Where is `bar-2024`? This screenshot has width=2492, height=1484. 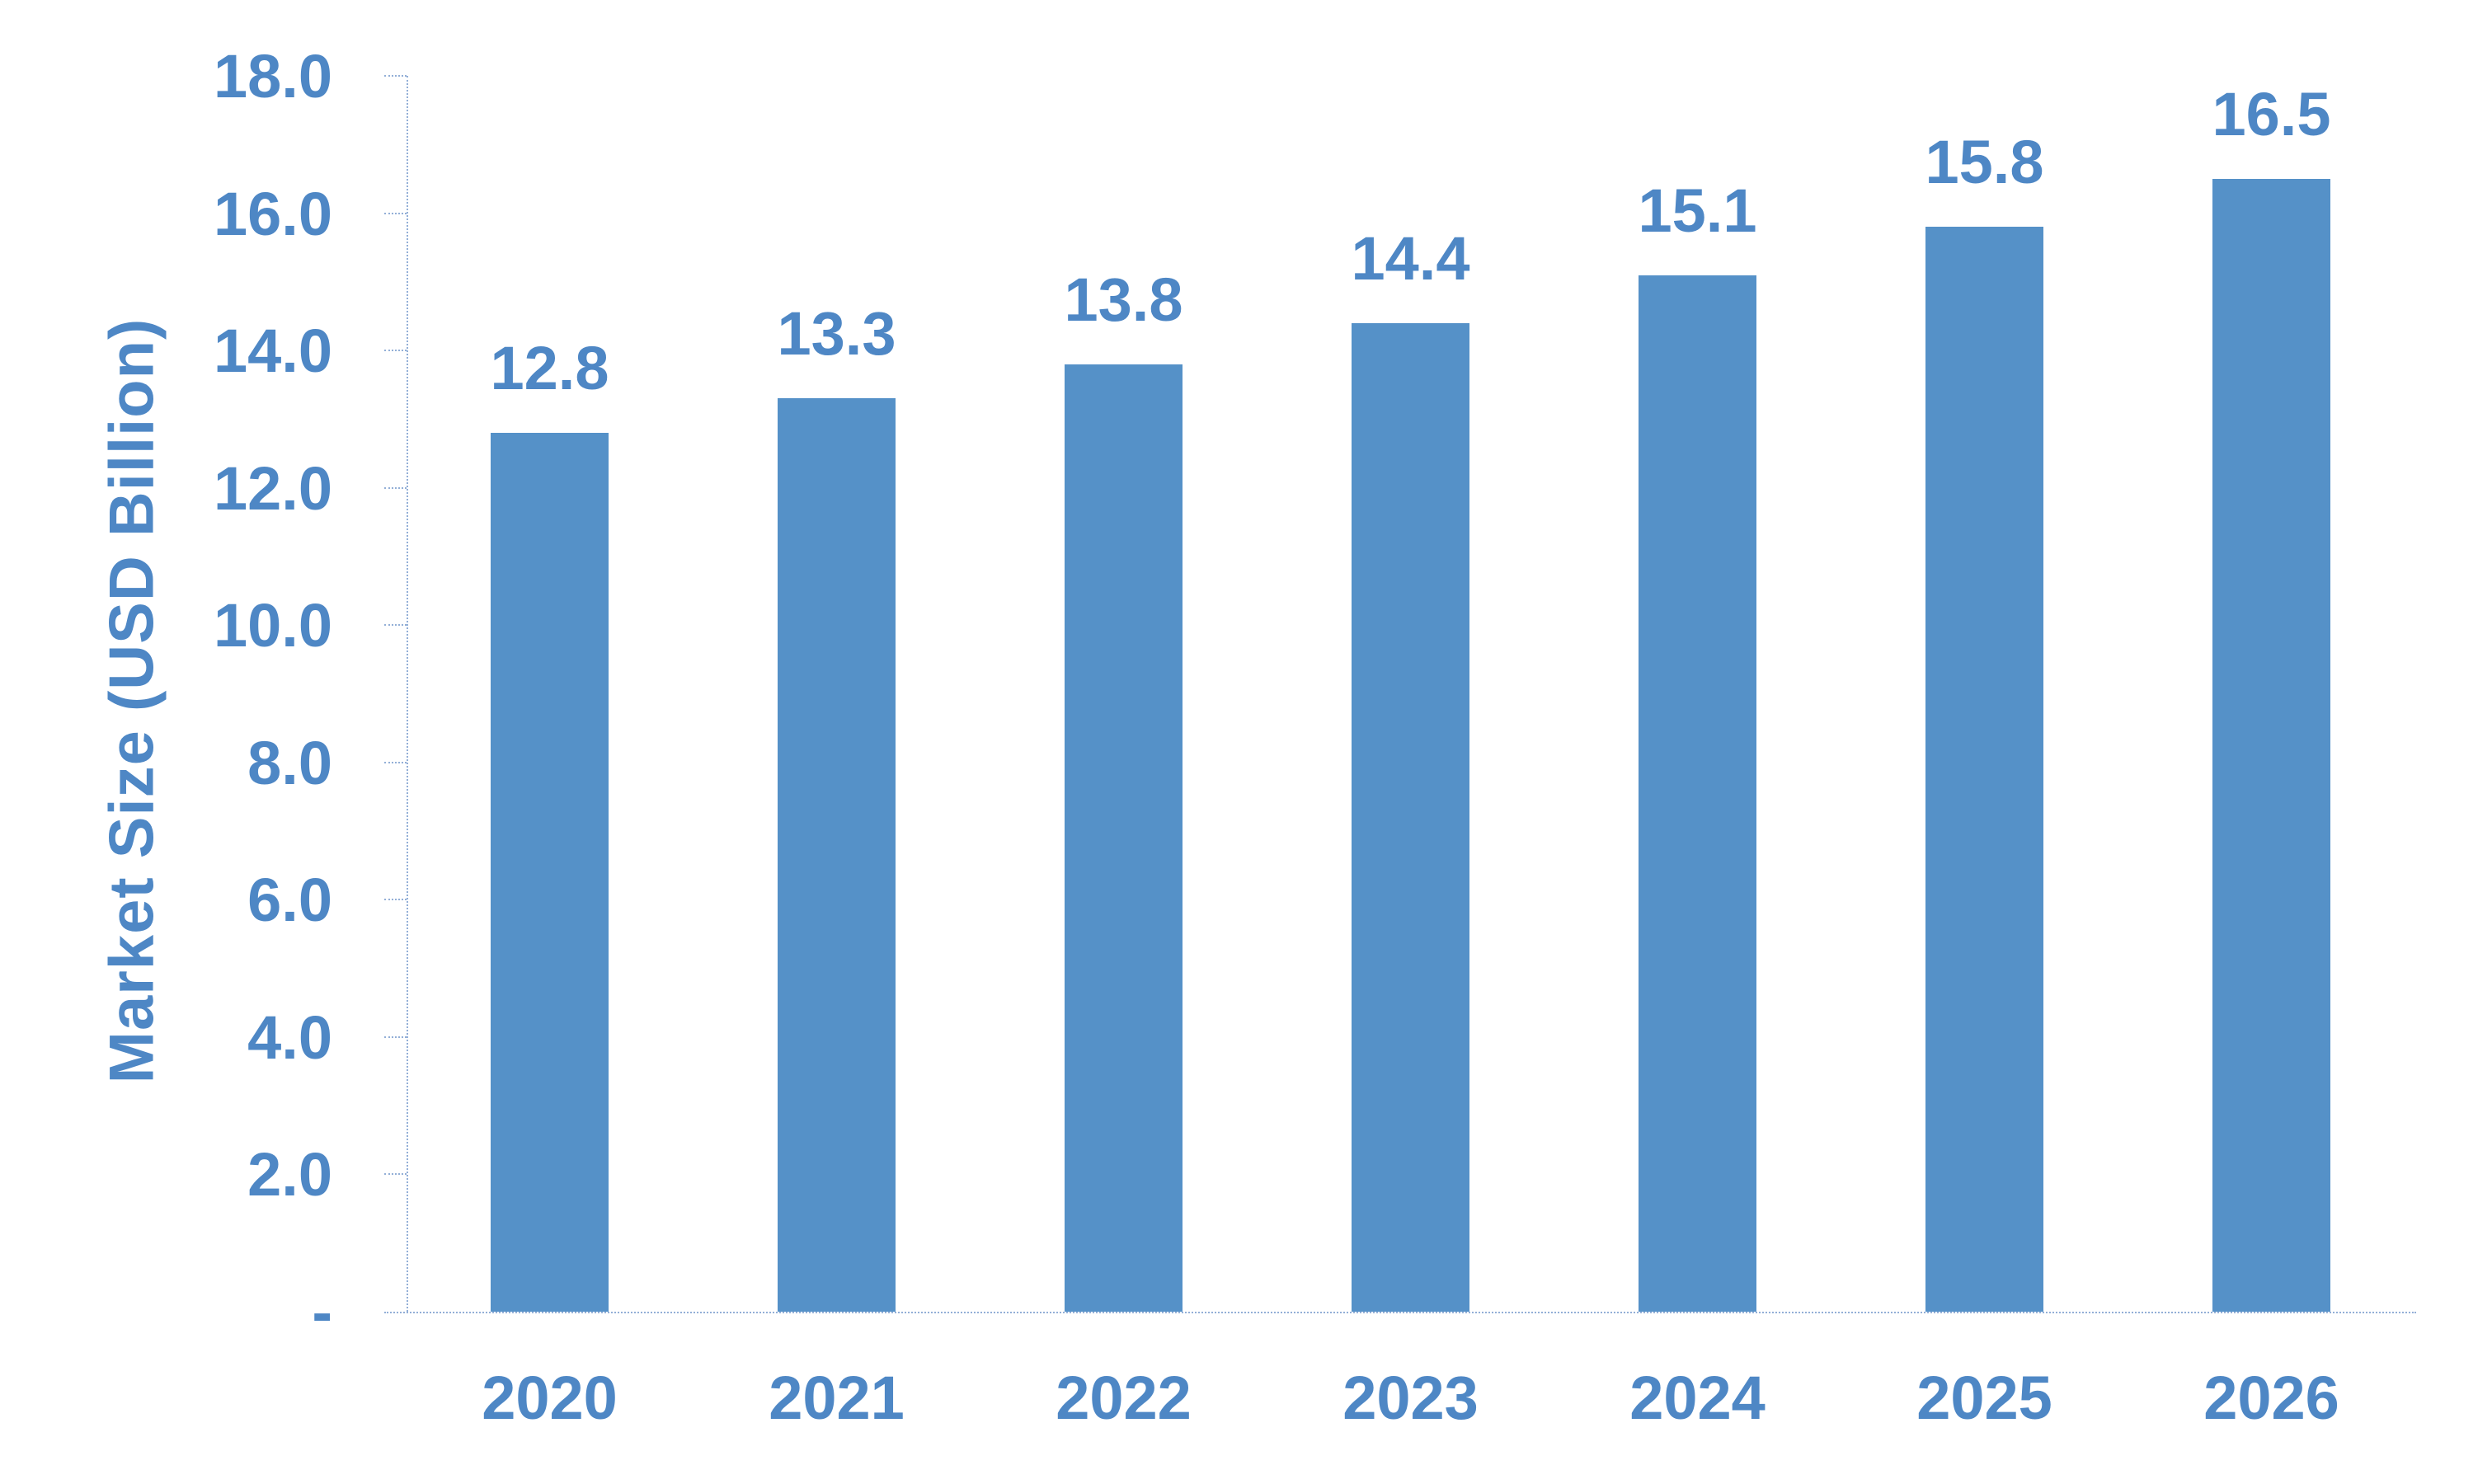
bar-2024 is located at coordinates (1698, 793).